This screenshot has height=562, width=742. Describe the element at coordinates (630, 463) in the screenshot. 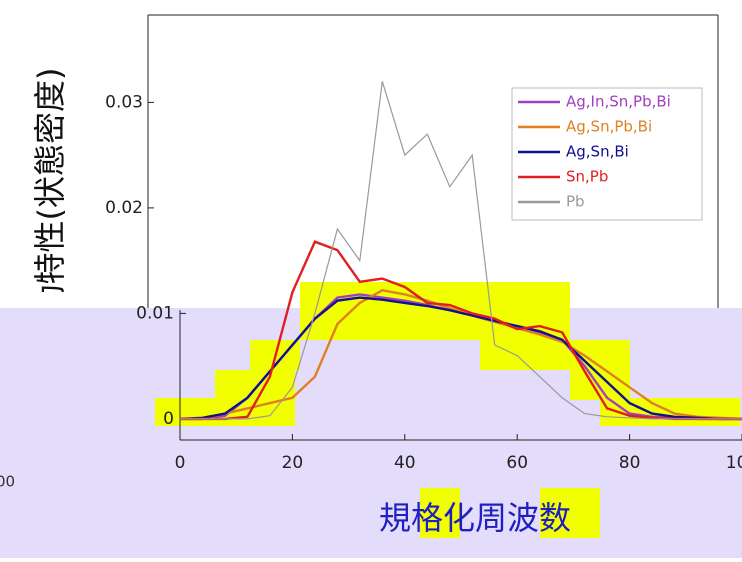

I see `x-tick-label: 80` at that location.